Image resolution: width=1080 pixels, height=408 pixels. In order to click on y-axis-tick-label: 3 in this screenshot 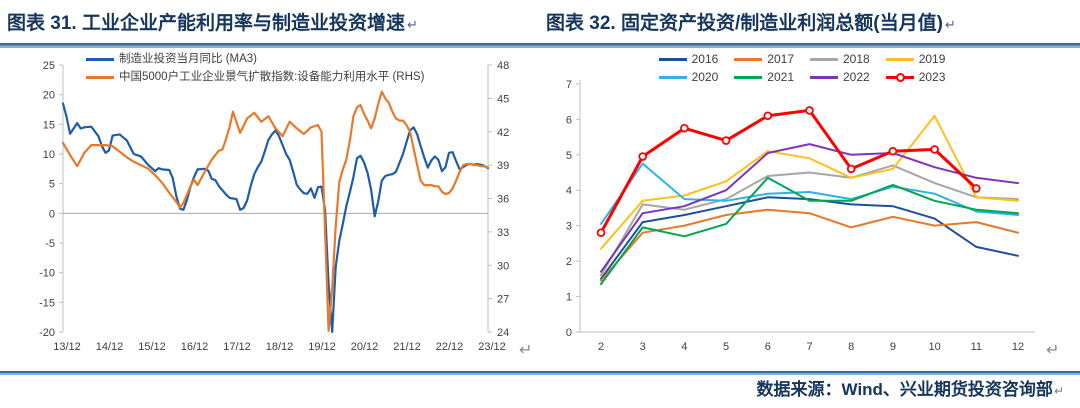, I will do `click(569, 227)`.